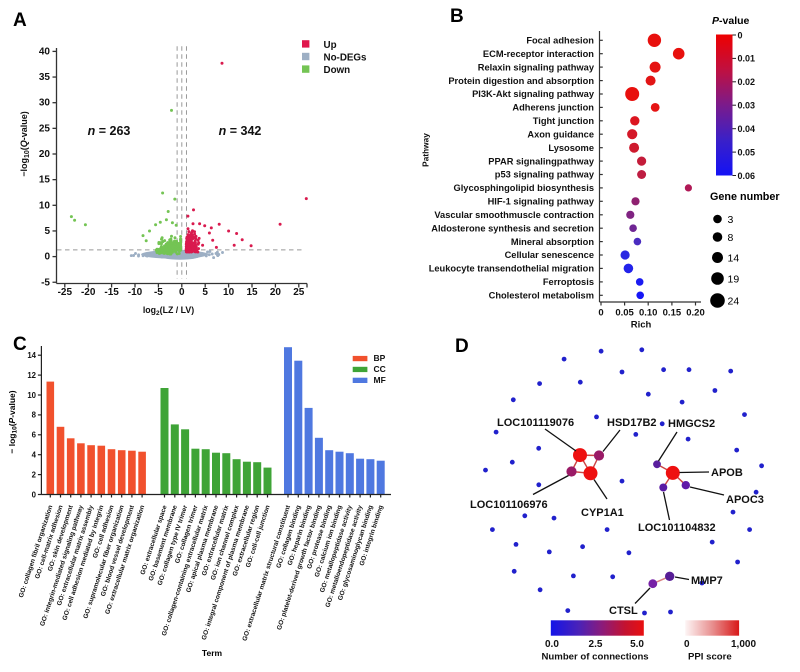  What do you see at coordinates (34, 435) in the screenshot?
I see `svg-text: 6` at bounding box center [34, 435].